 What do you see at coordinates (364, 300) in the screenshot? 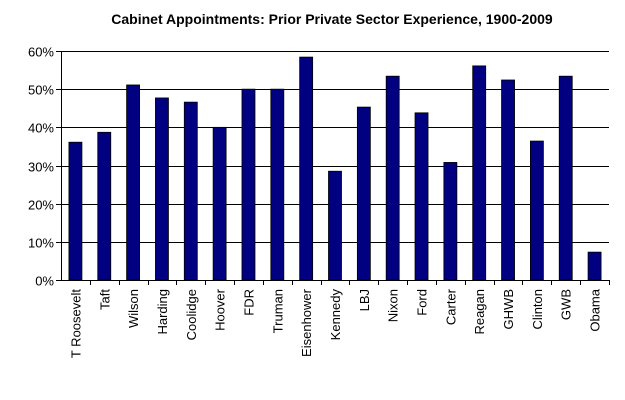
I see `x-tick-label: LBJ` at bounding box center [364, 300].